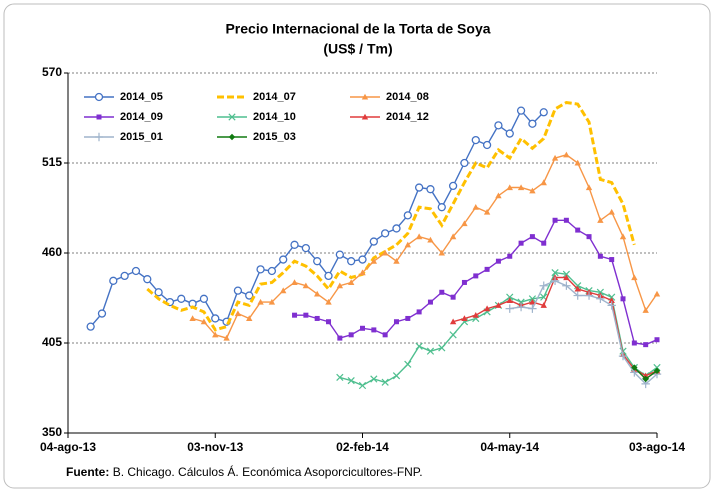 This screenshot has width=716, height=494. What do you see at coordinates (583, 332) in the screenshot?
I see `series-line` at bounding box center [583, 332].